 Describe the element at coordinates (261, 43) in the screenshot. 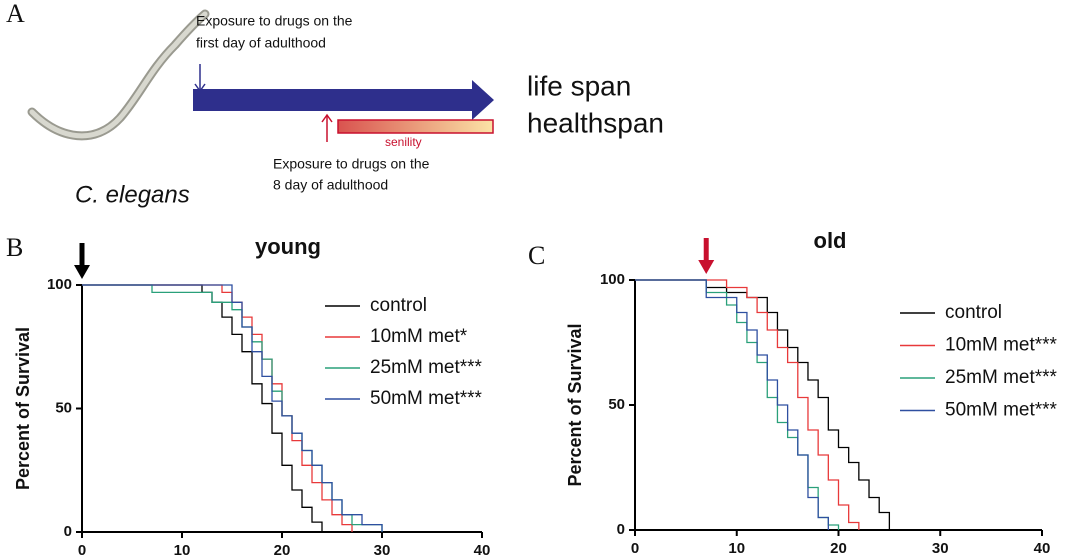

I see `annotation: first day of adulthood` at that location.